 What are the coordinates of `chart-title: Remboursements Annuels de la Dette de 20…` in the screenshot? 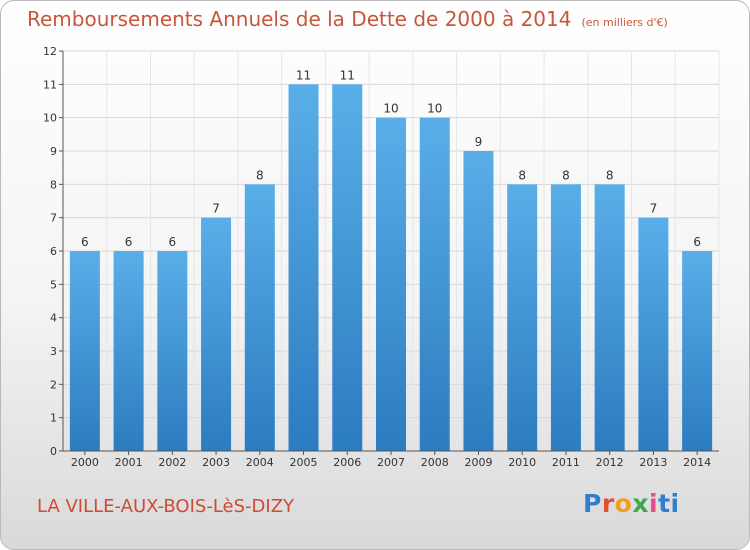 It's located at (347, 19).